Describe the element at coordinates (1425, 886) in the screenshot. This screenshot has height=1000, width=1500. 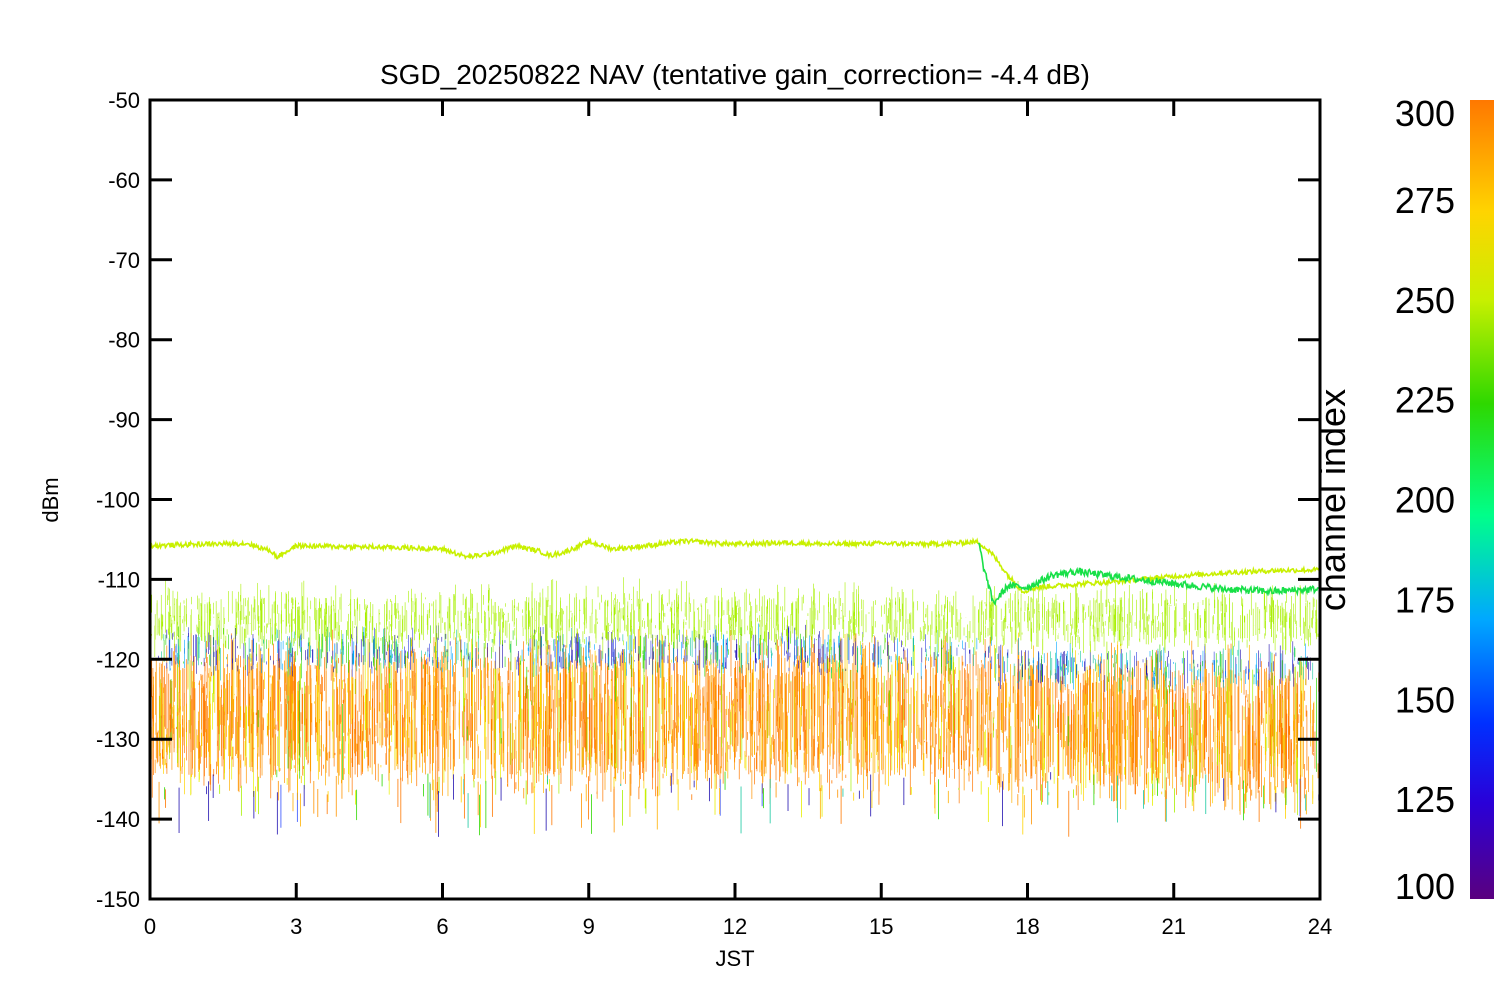
I see `colorbar-tick-label: 100` at that location.